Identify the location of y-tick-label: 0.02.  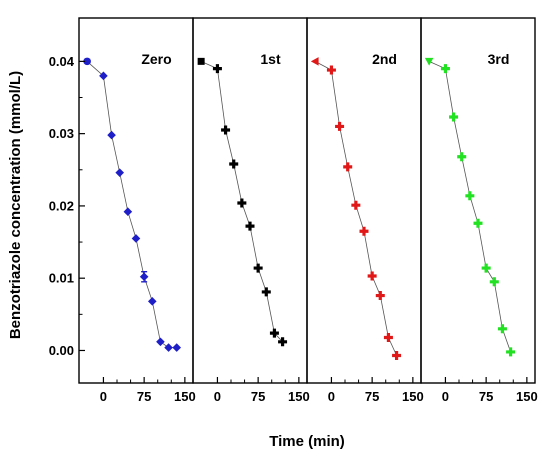
(61, 205).